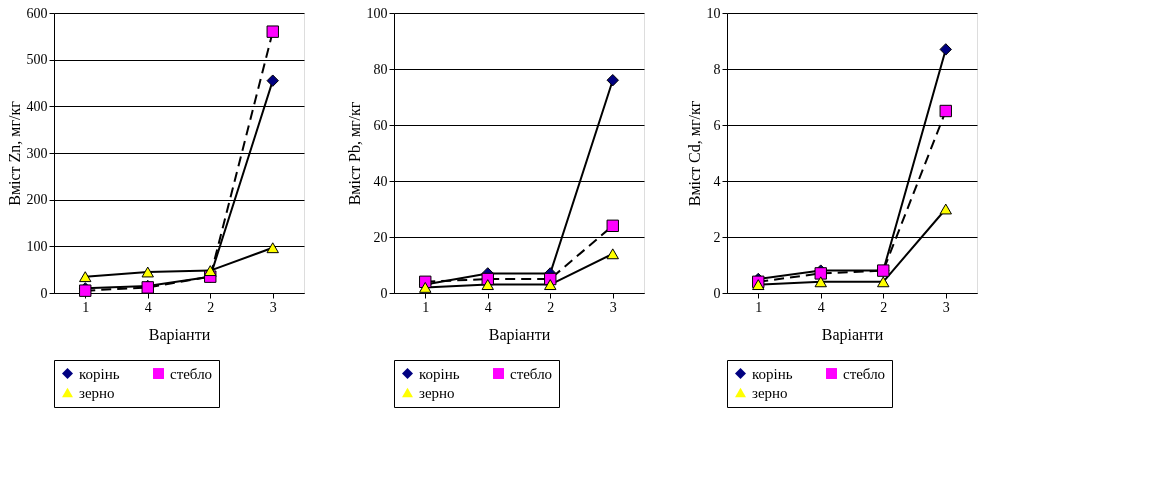 The height and width of the screenshot is (503, 1163). I want to click on y-tick-label: 2, so click(717, 237).